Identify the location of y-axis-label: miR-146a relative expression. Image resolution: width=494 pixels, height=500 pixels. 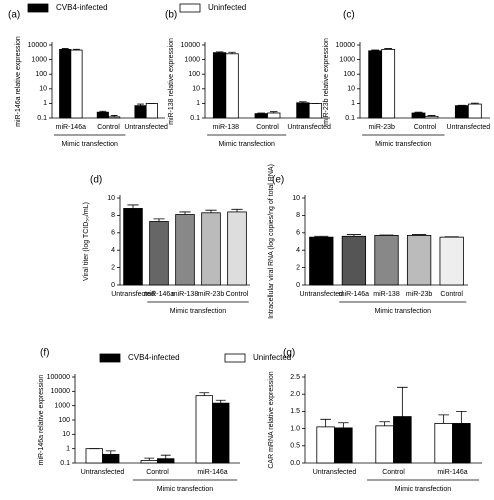
(41, 420).